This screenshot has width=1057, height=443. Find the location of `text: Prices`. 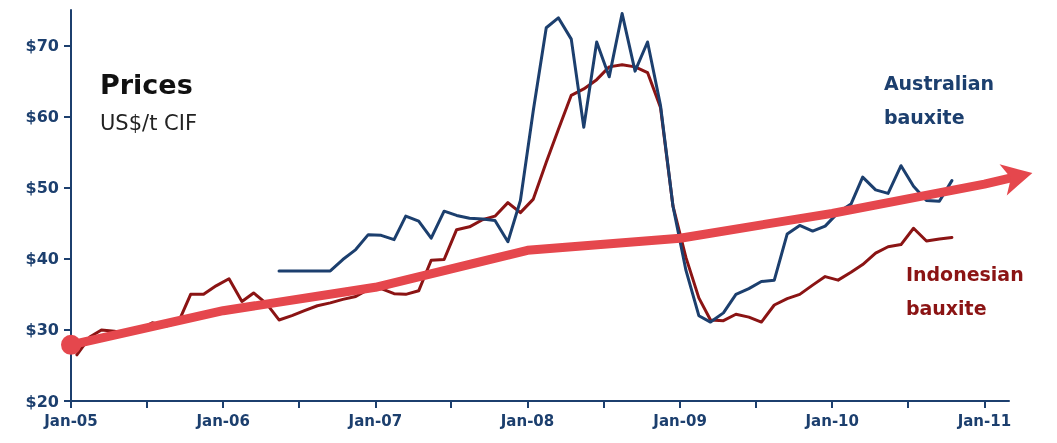

text: Prices is located at coordinates (146, 84).